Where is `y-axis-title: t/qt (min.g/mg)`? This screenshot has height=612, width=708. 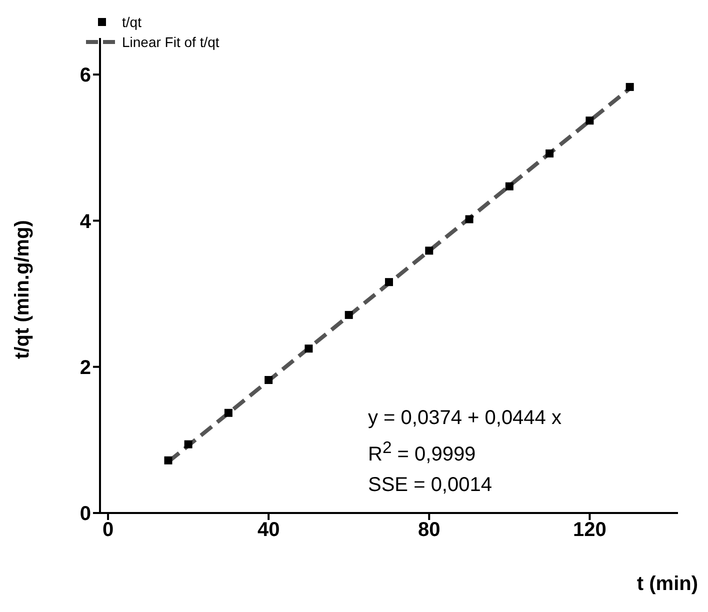 y-axis-title: t/qt (min.g/mg) is located at coordinates (23, 290).